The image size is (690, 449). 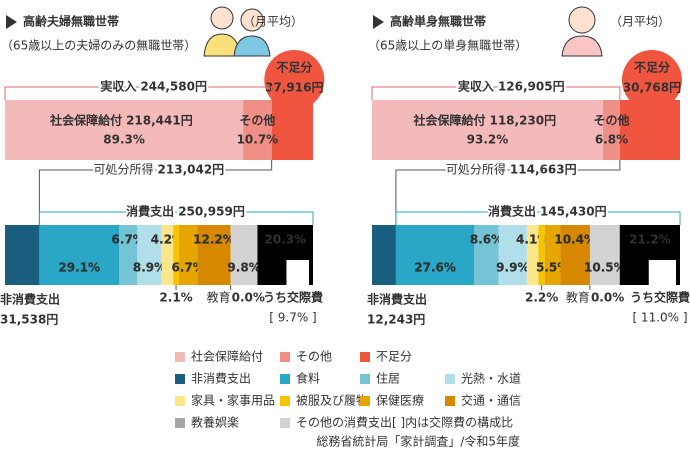 What do you see at coordinates (308, 378) in the screenshot?
I see `legend-label: 食料` at bounding box center [308, 378].